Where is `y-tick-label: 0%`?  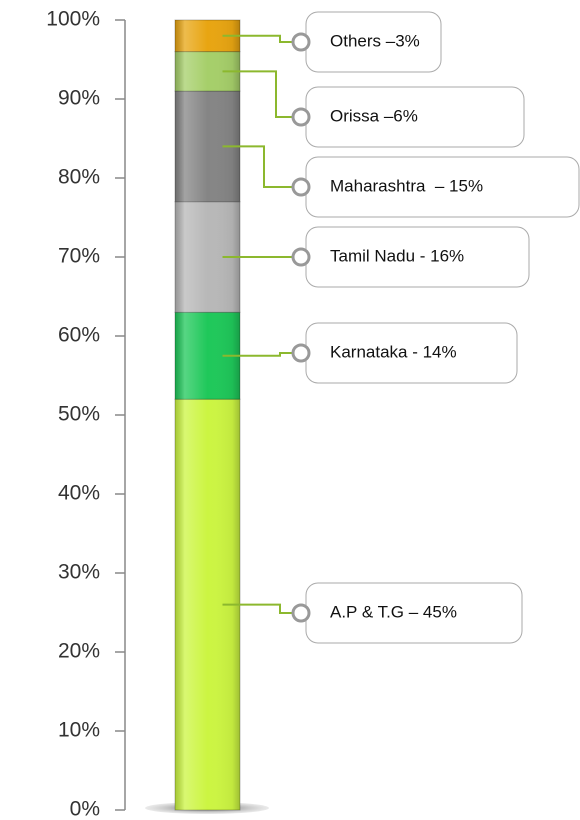
y-tick-label: 0% is located at coordinates (85, 809).